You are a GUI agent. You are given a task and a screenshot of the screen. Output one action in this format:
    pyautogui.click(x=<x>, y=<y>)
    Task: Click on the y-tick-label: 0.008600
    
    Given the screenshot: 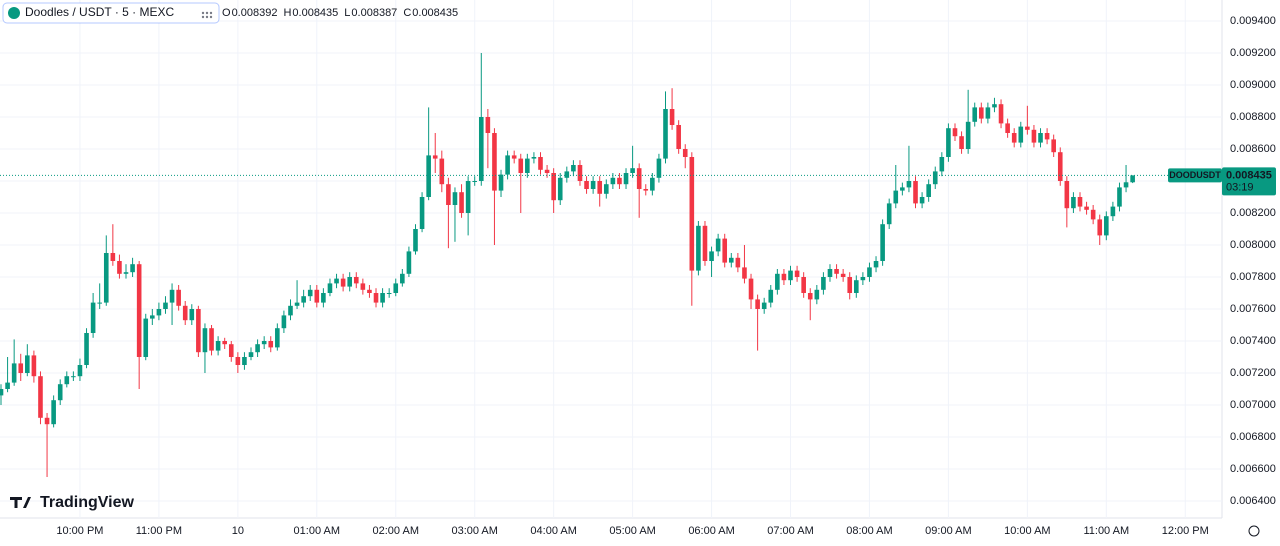 What is the action you would take?
    pyautogui.click(x=1253, y=149)
    